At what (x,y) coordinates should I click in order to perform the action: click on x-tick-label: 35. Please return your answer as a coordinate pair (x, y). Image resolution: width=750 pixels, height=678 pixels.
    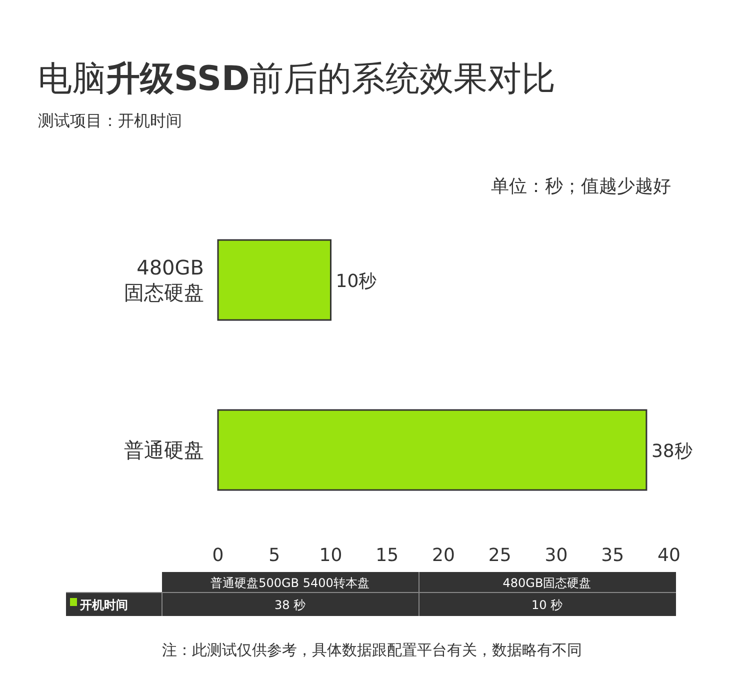
    Looking at the image, I should click on (612, 555).